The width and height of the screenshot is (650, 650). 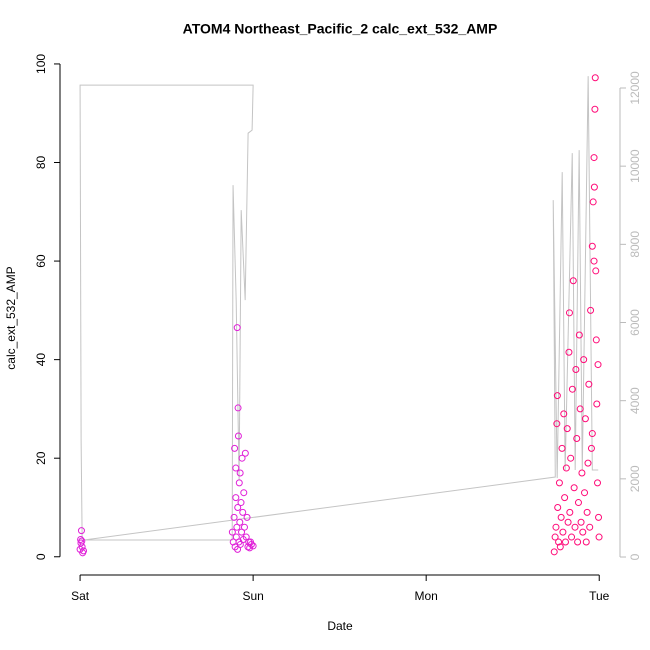 What do you see at coordinates (41, 261) in the screenshot?
I see `y-tick-label: 60` at bounding box center [41, 261].